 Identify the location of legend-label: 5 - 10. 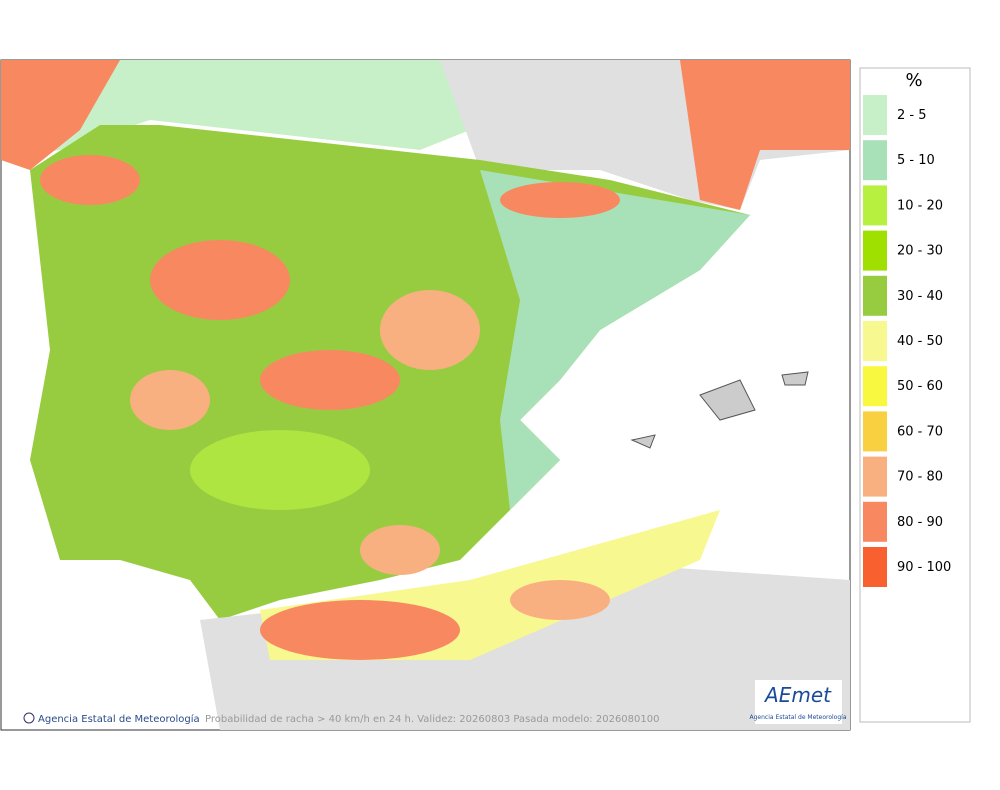
(916, 160).